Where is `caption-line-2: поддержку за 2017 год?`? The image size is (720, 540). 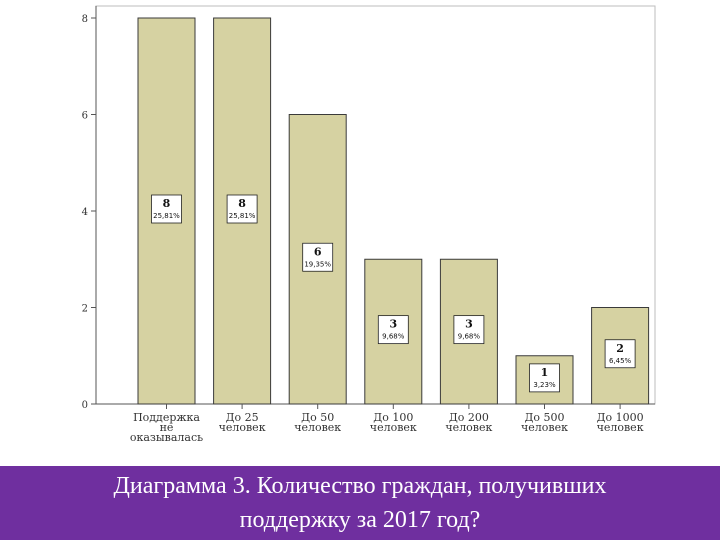 caption-line-2: поддержку за 2017 год? is located at coordinates (360, 520).